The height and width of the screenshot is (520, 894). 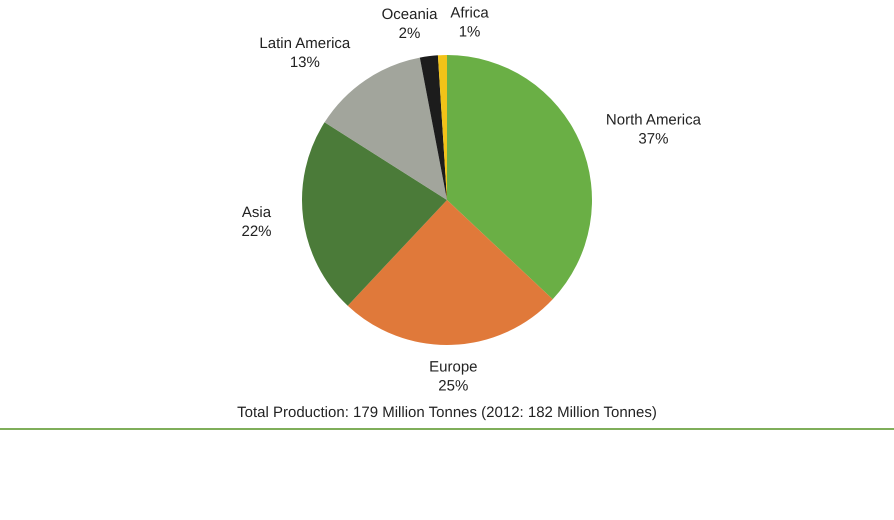 I want to click on slice-label: Latin America, so click(x=305, y=43).